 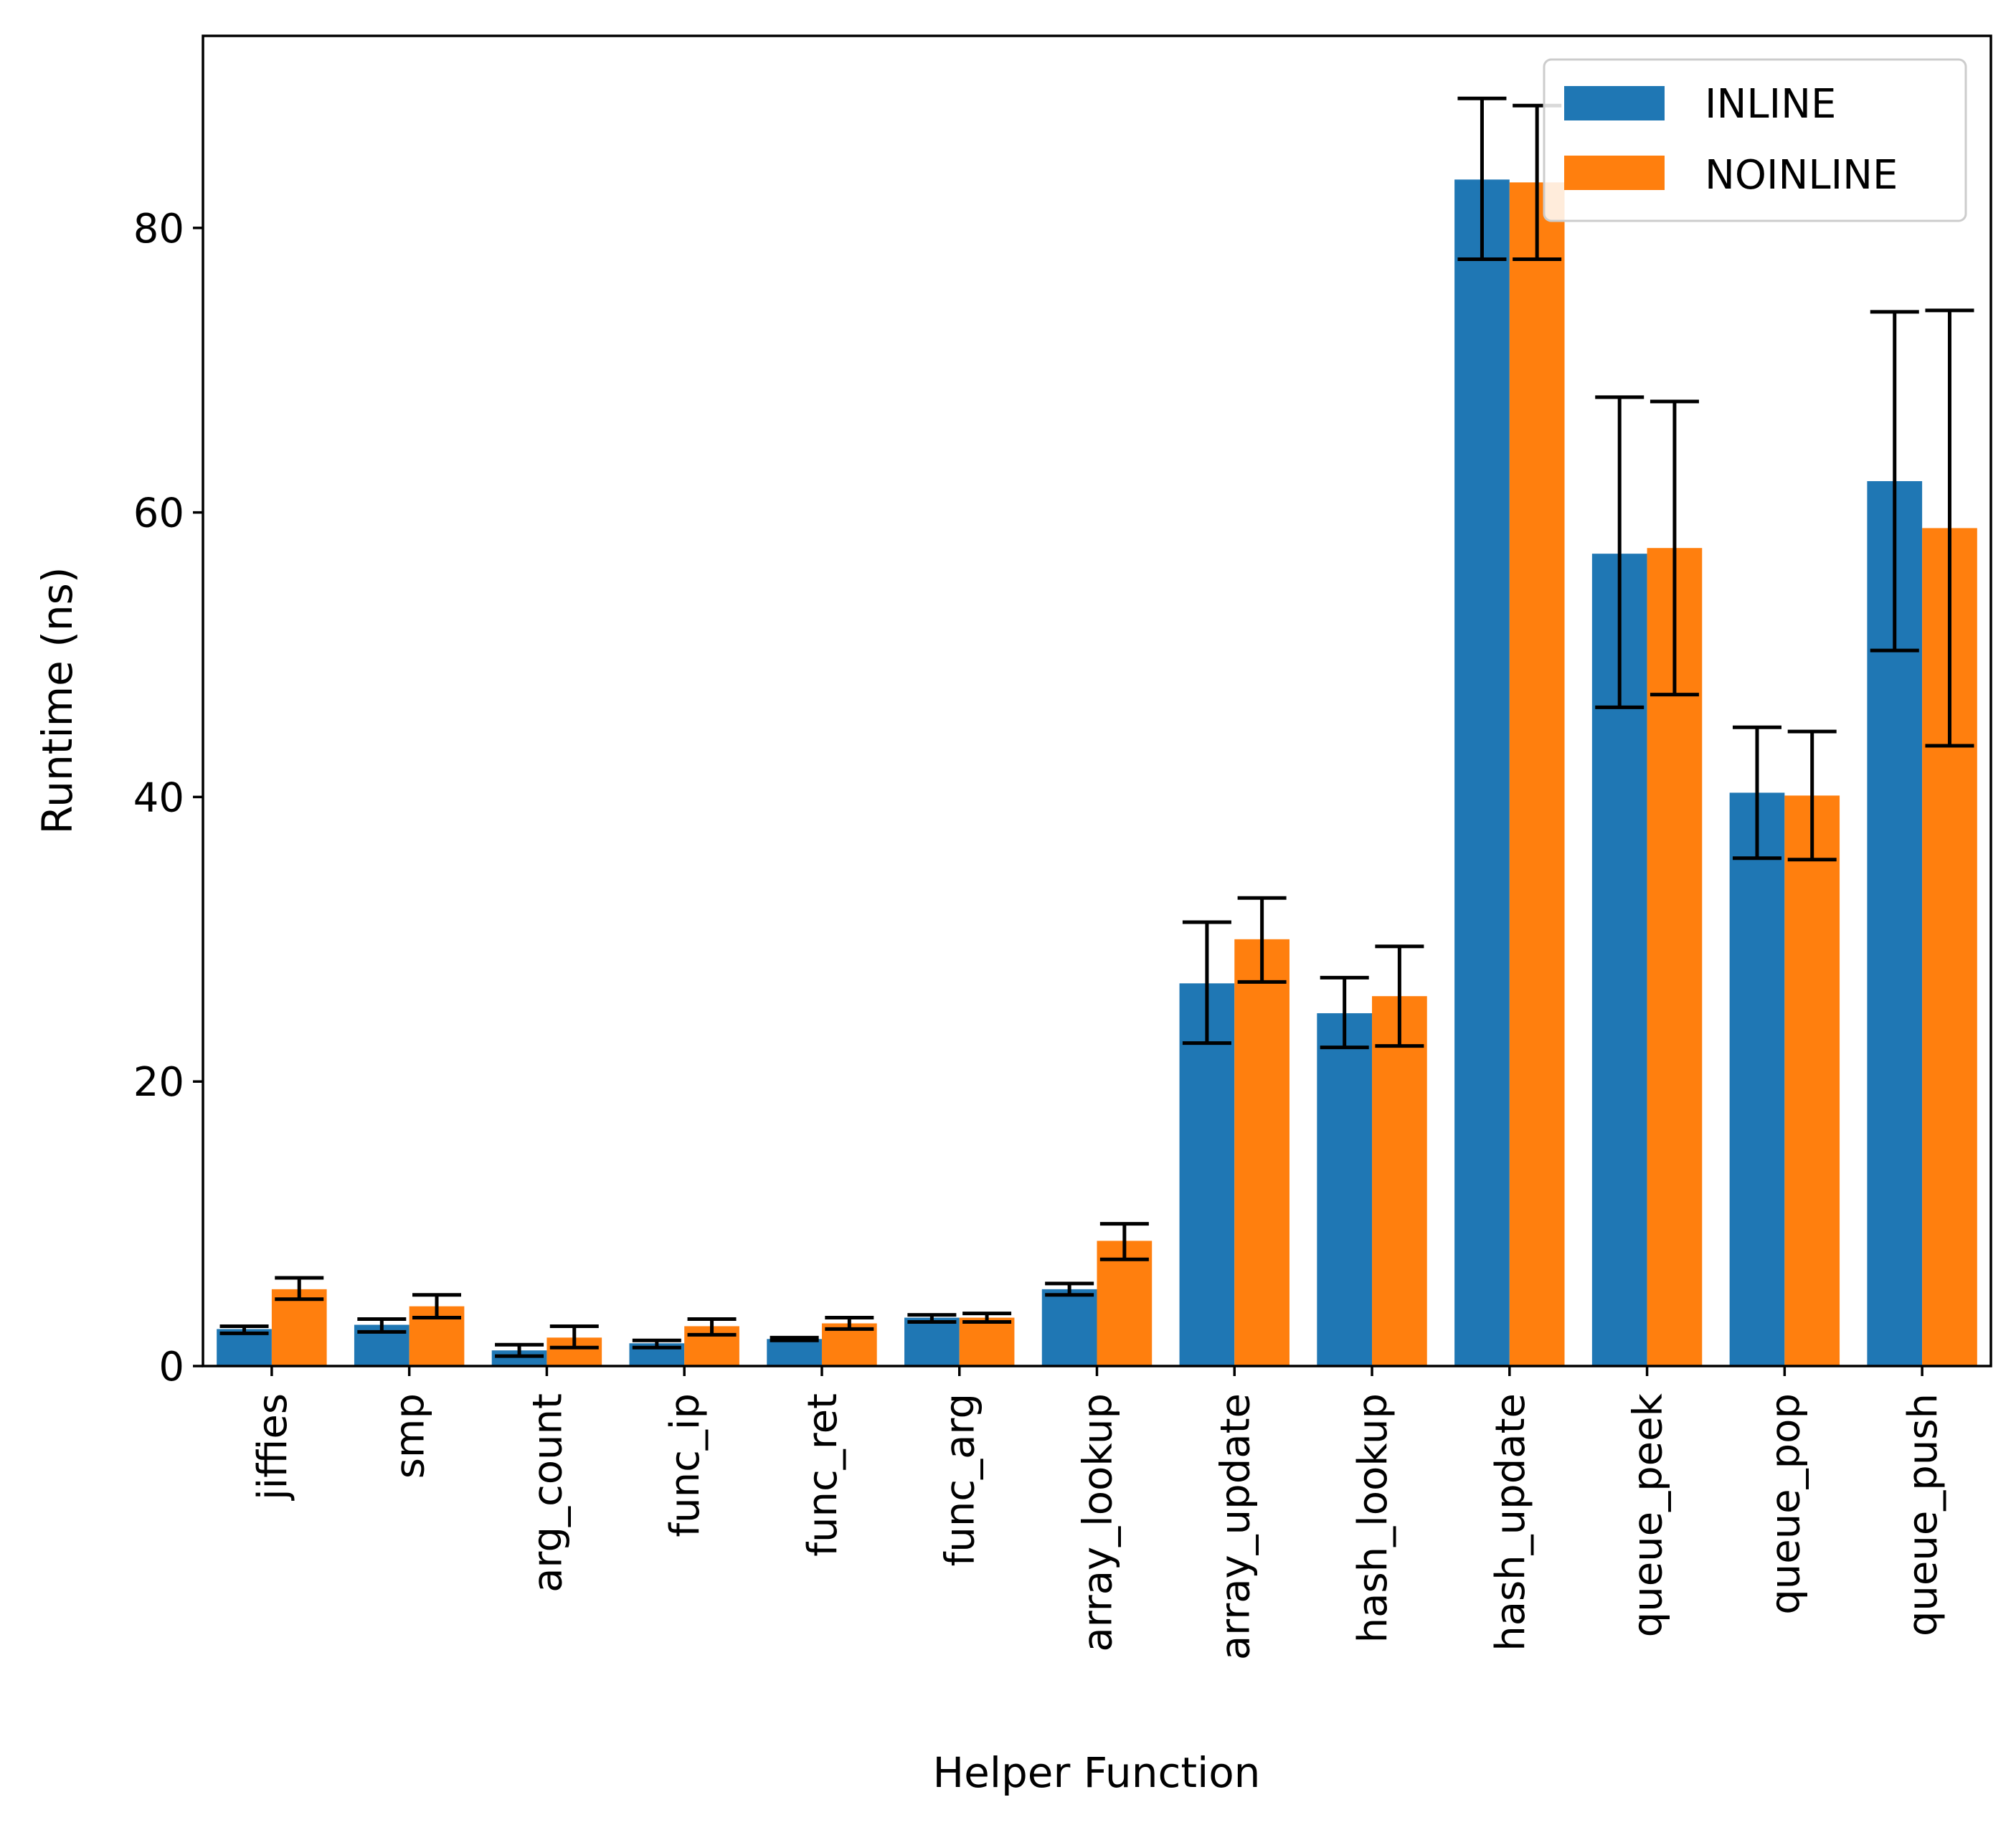 I want to click on x-tick-label-func-ip: func_ip, so click(x=685, y=1465).